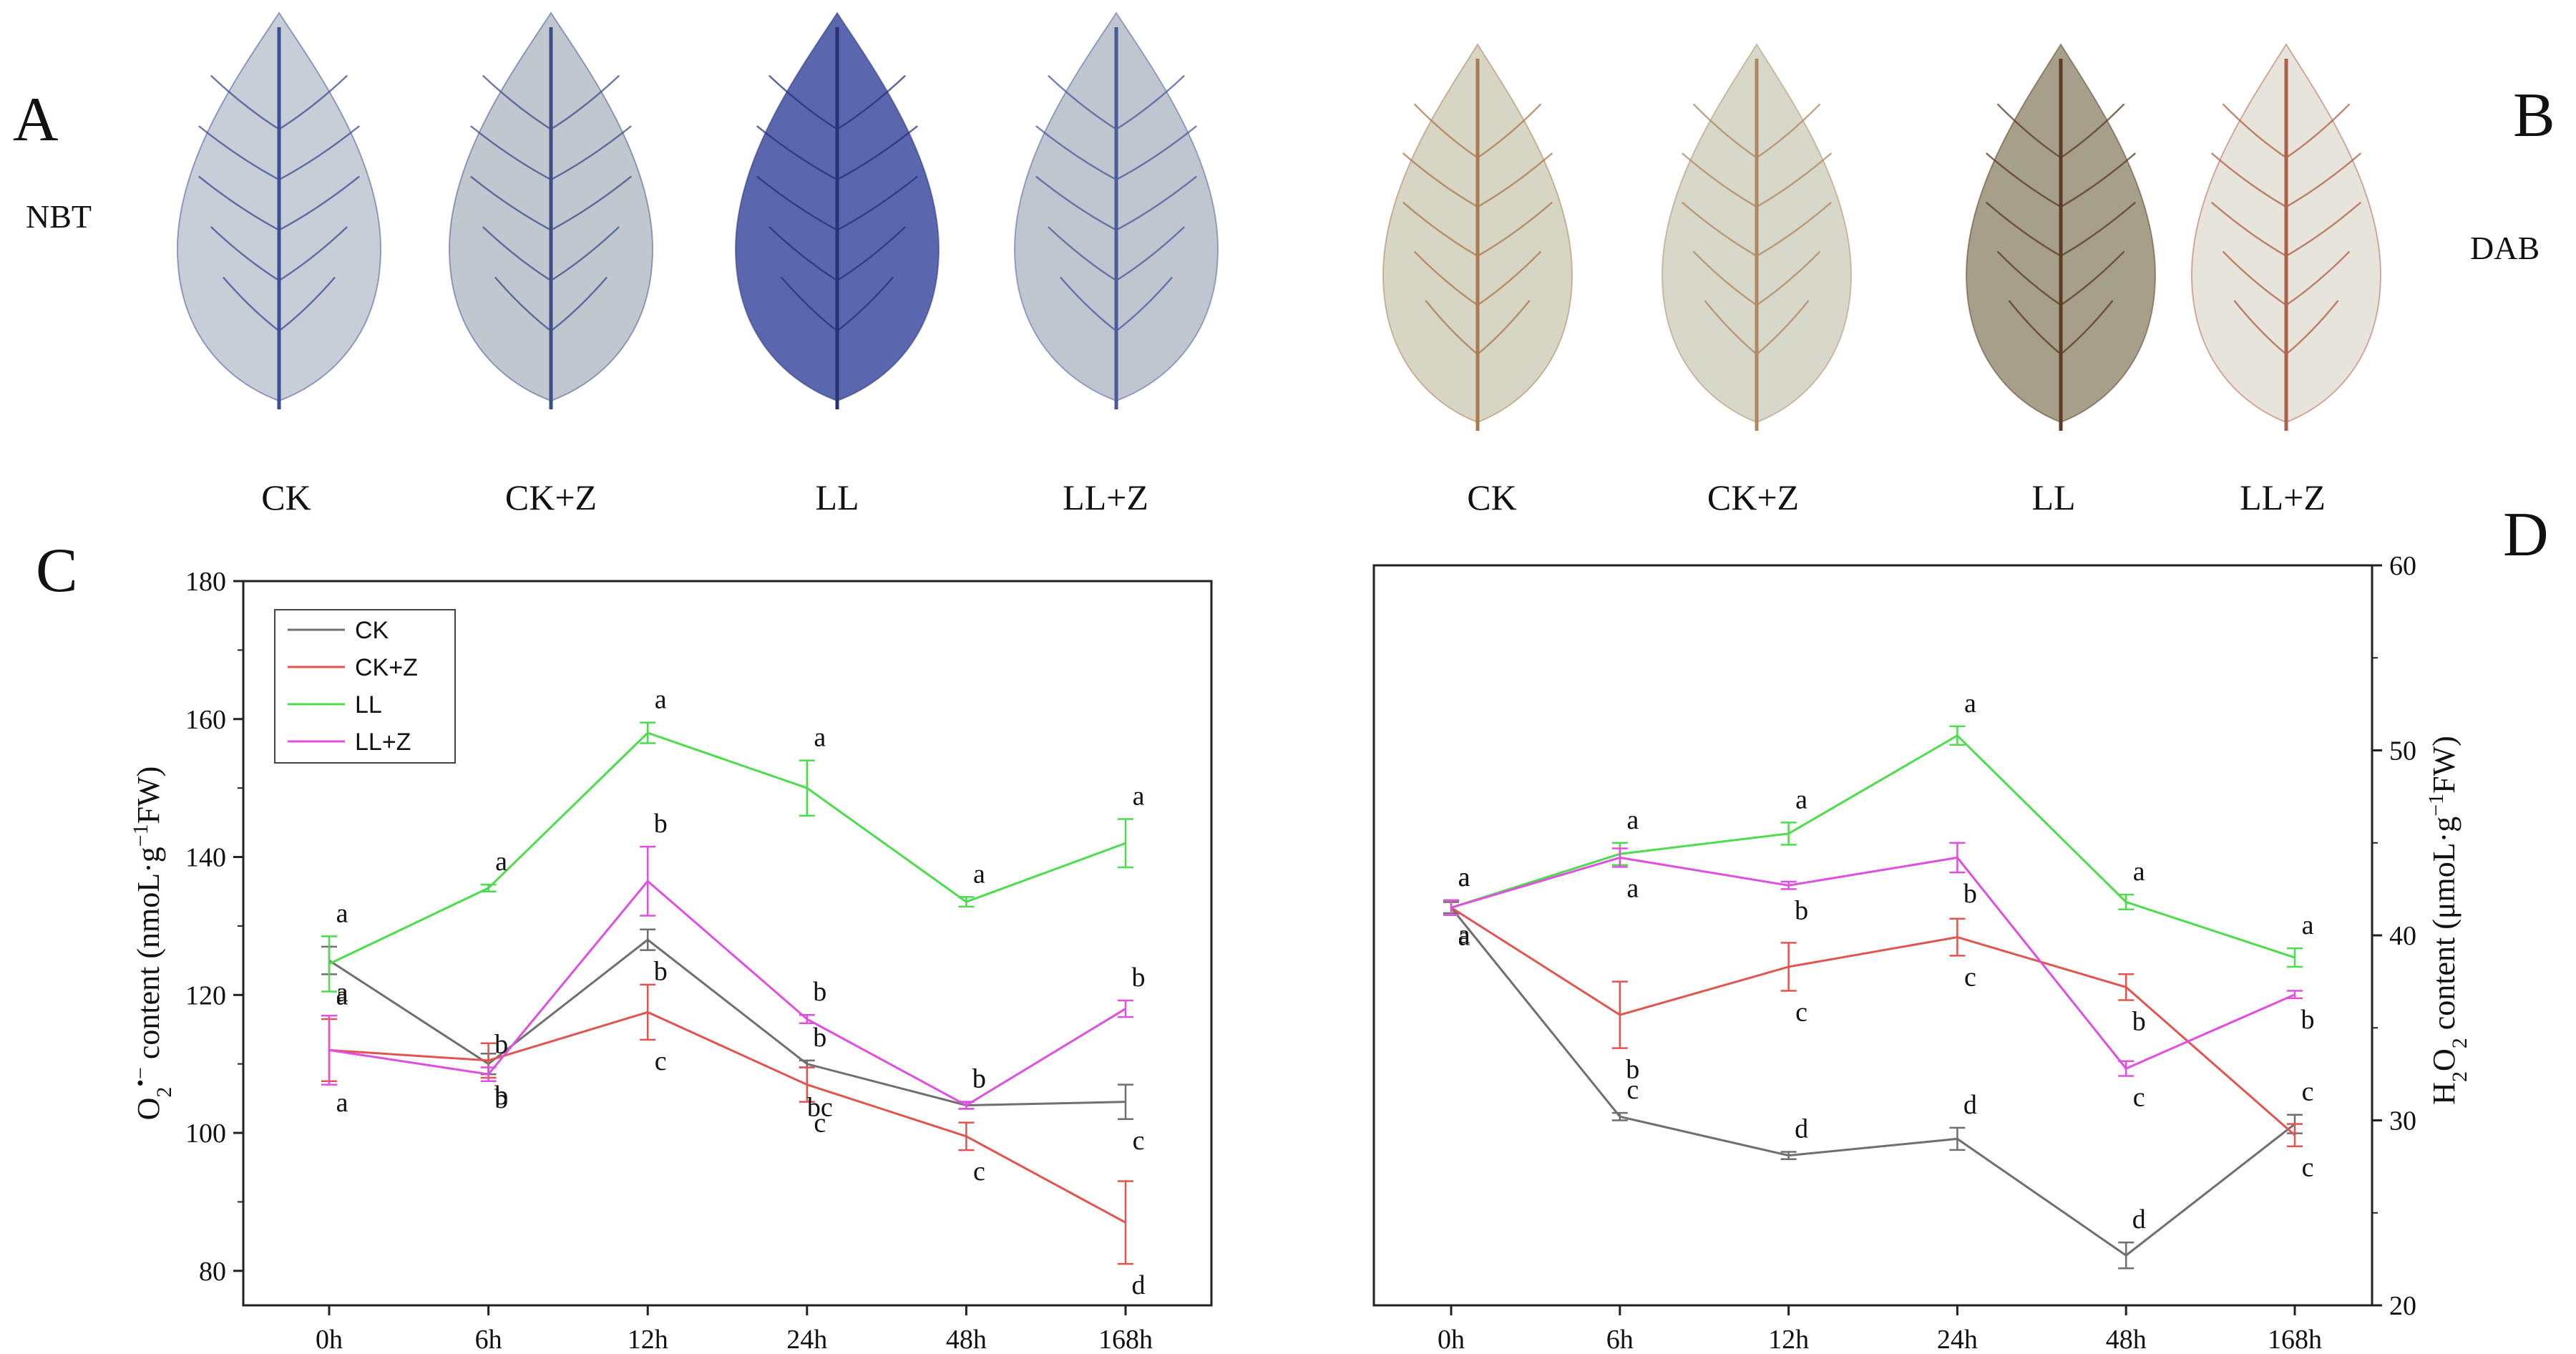 This screenshot has width=2576, height=1354. I want to click on series-ck: a c d d d c, so click(1878, 1085).